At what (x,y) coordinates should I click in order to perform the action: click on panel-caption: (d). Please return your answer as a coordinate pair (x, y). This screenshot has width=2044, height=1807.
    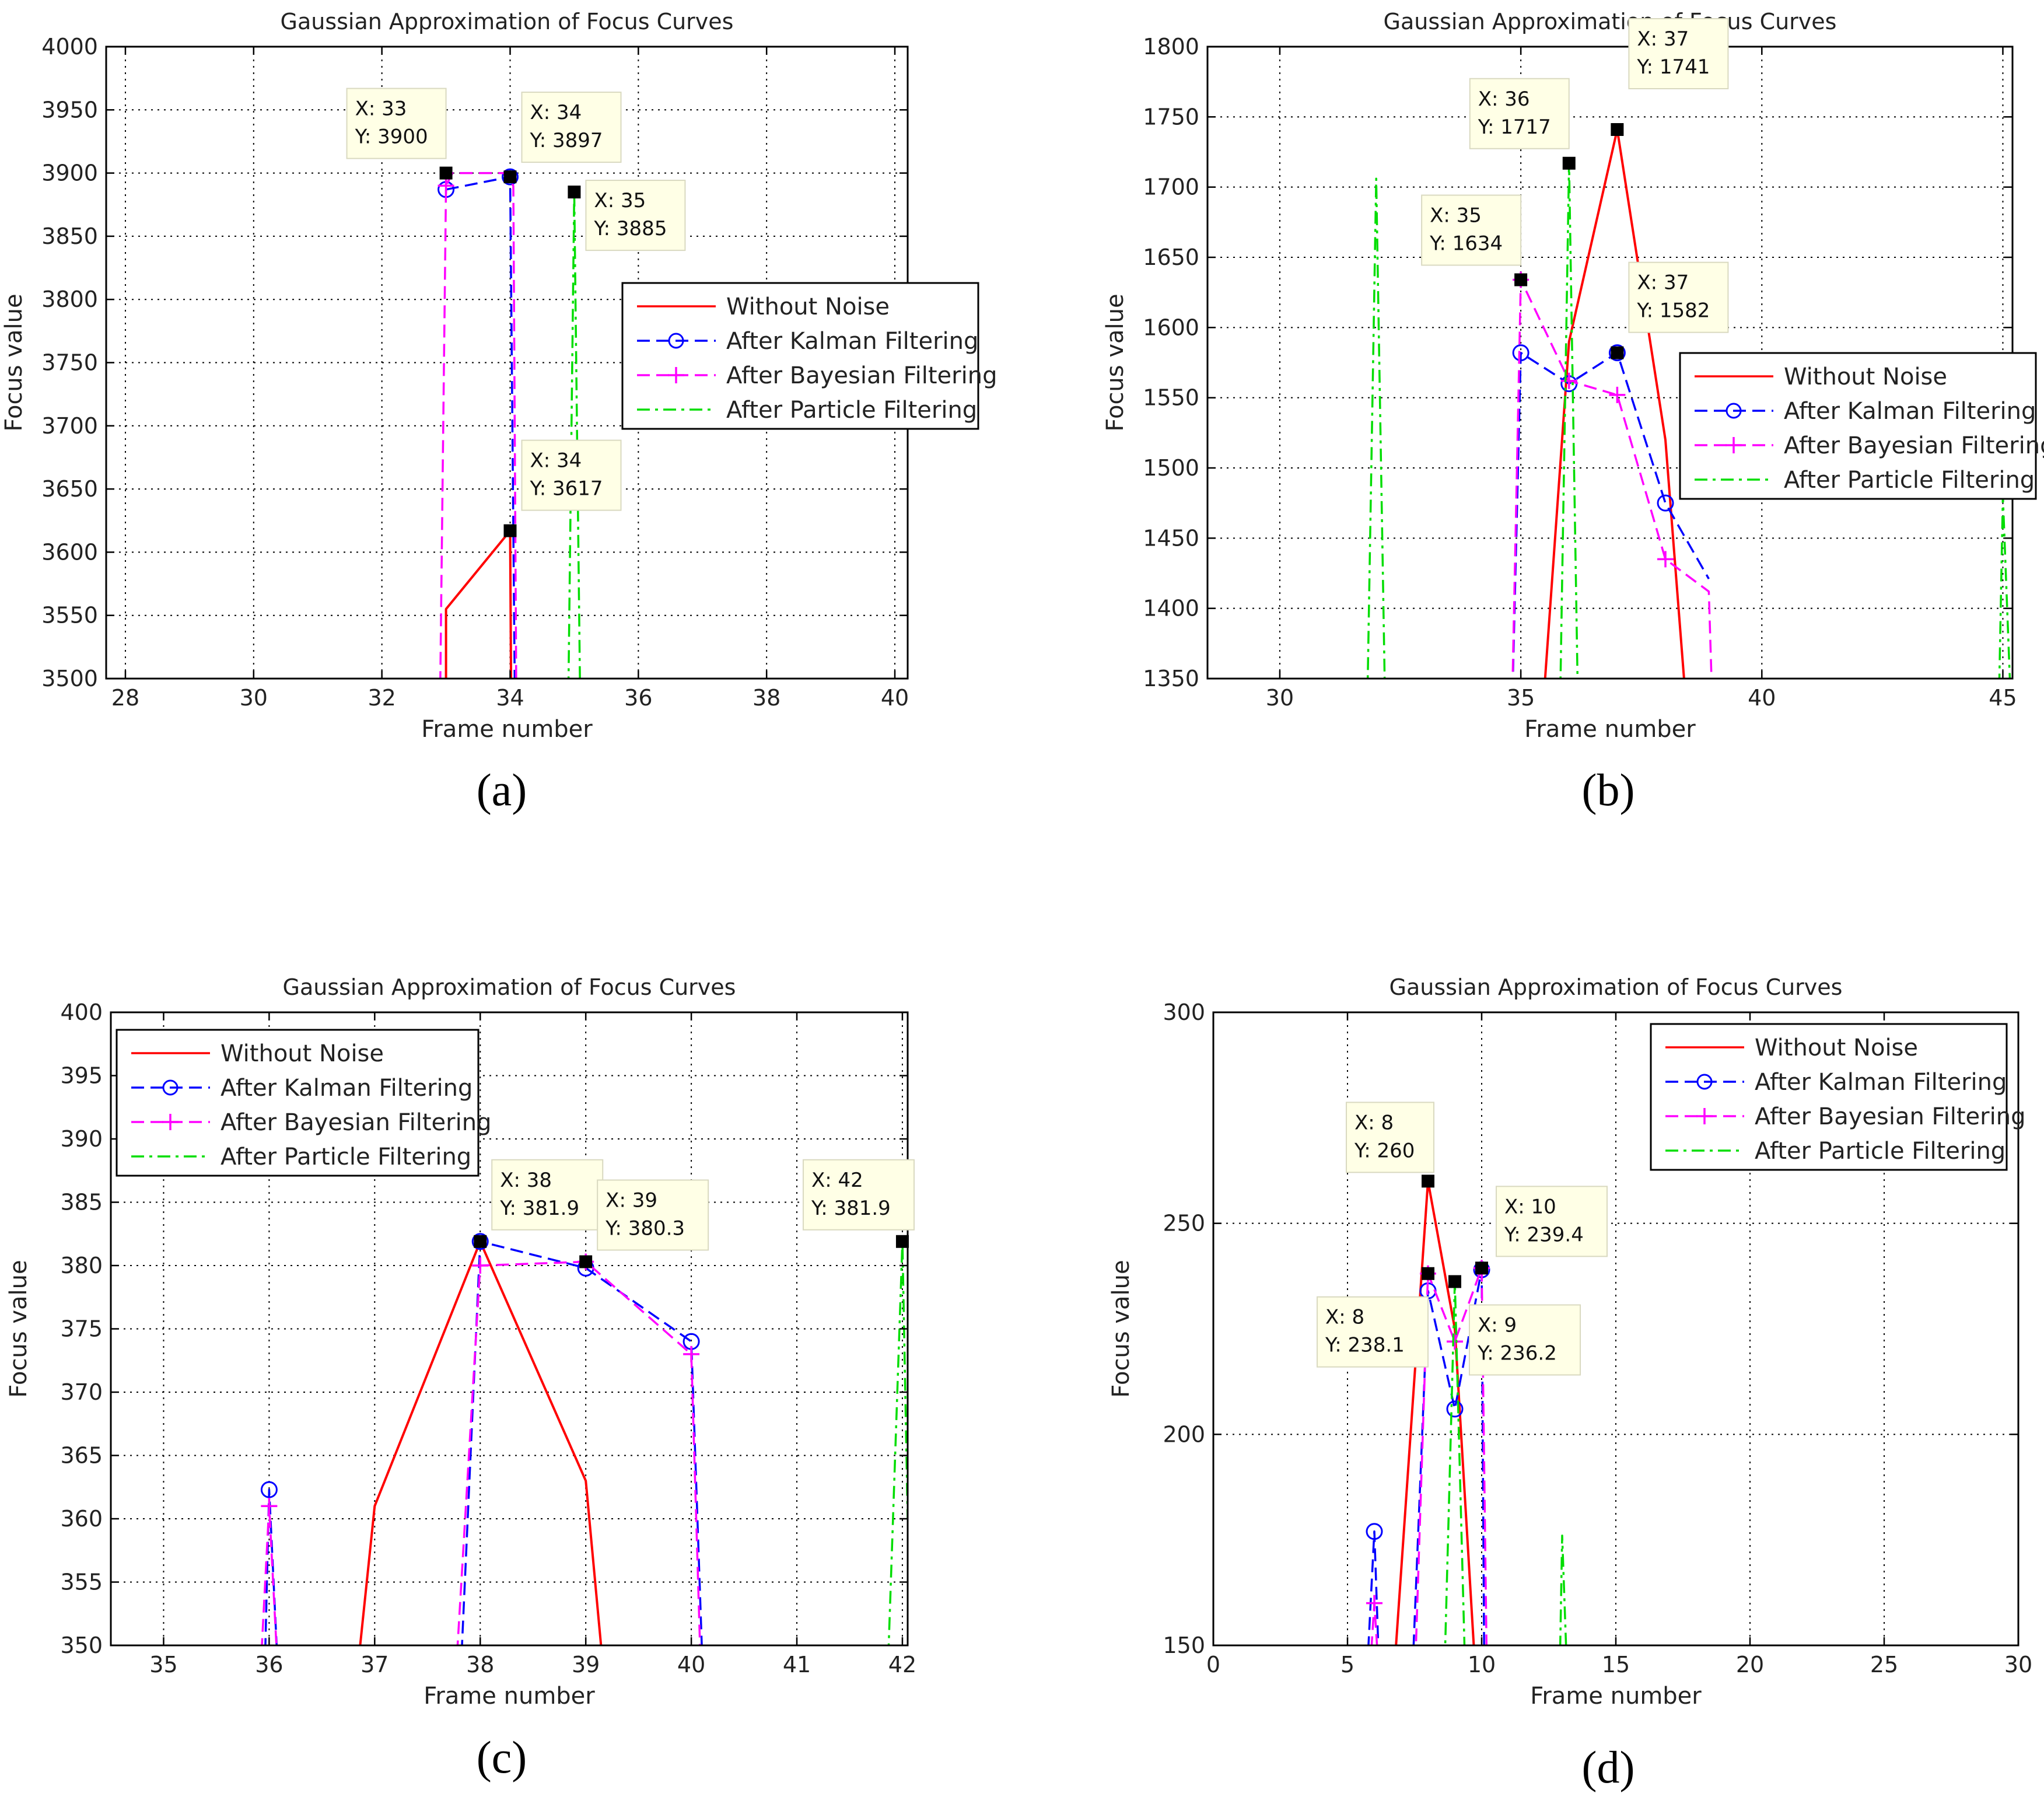
    Looking at the image, I should click on (1608, 1767).